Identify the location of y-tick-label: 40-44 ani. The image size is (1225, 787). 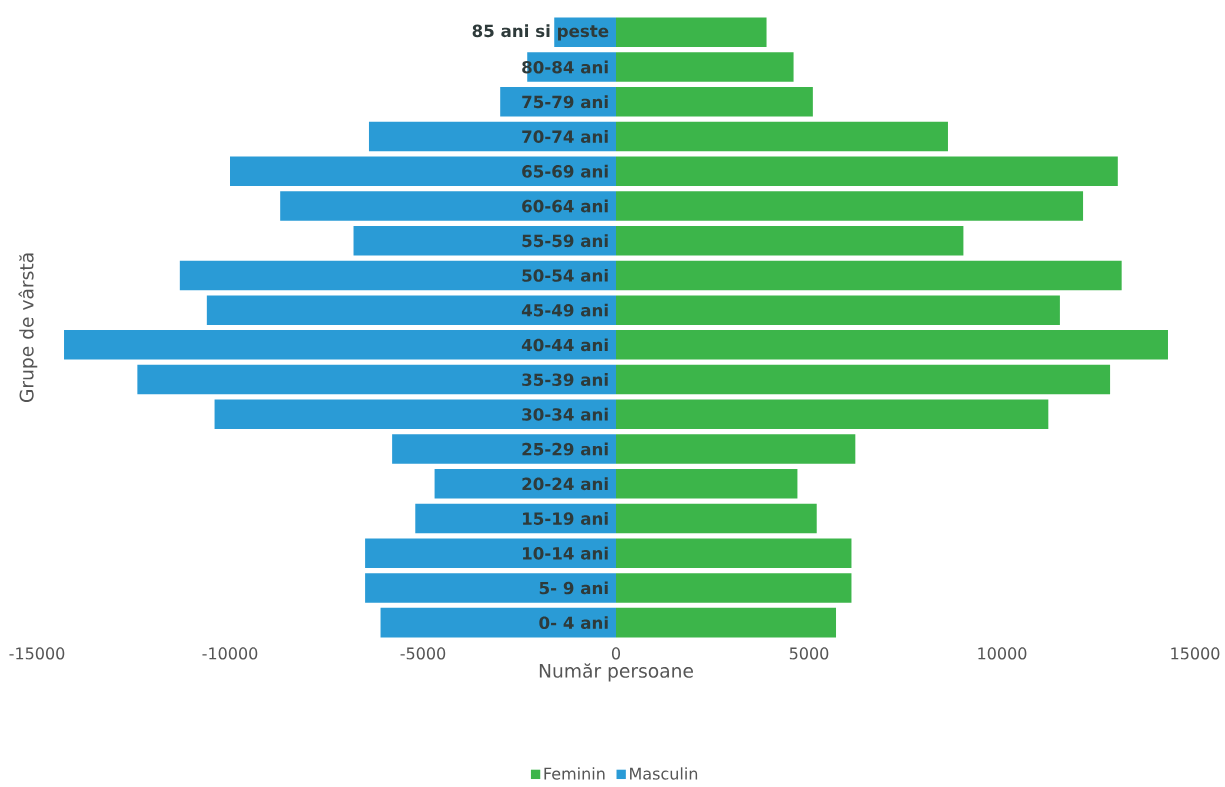
(564, 345).